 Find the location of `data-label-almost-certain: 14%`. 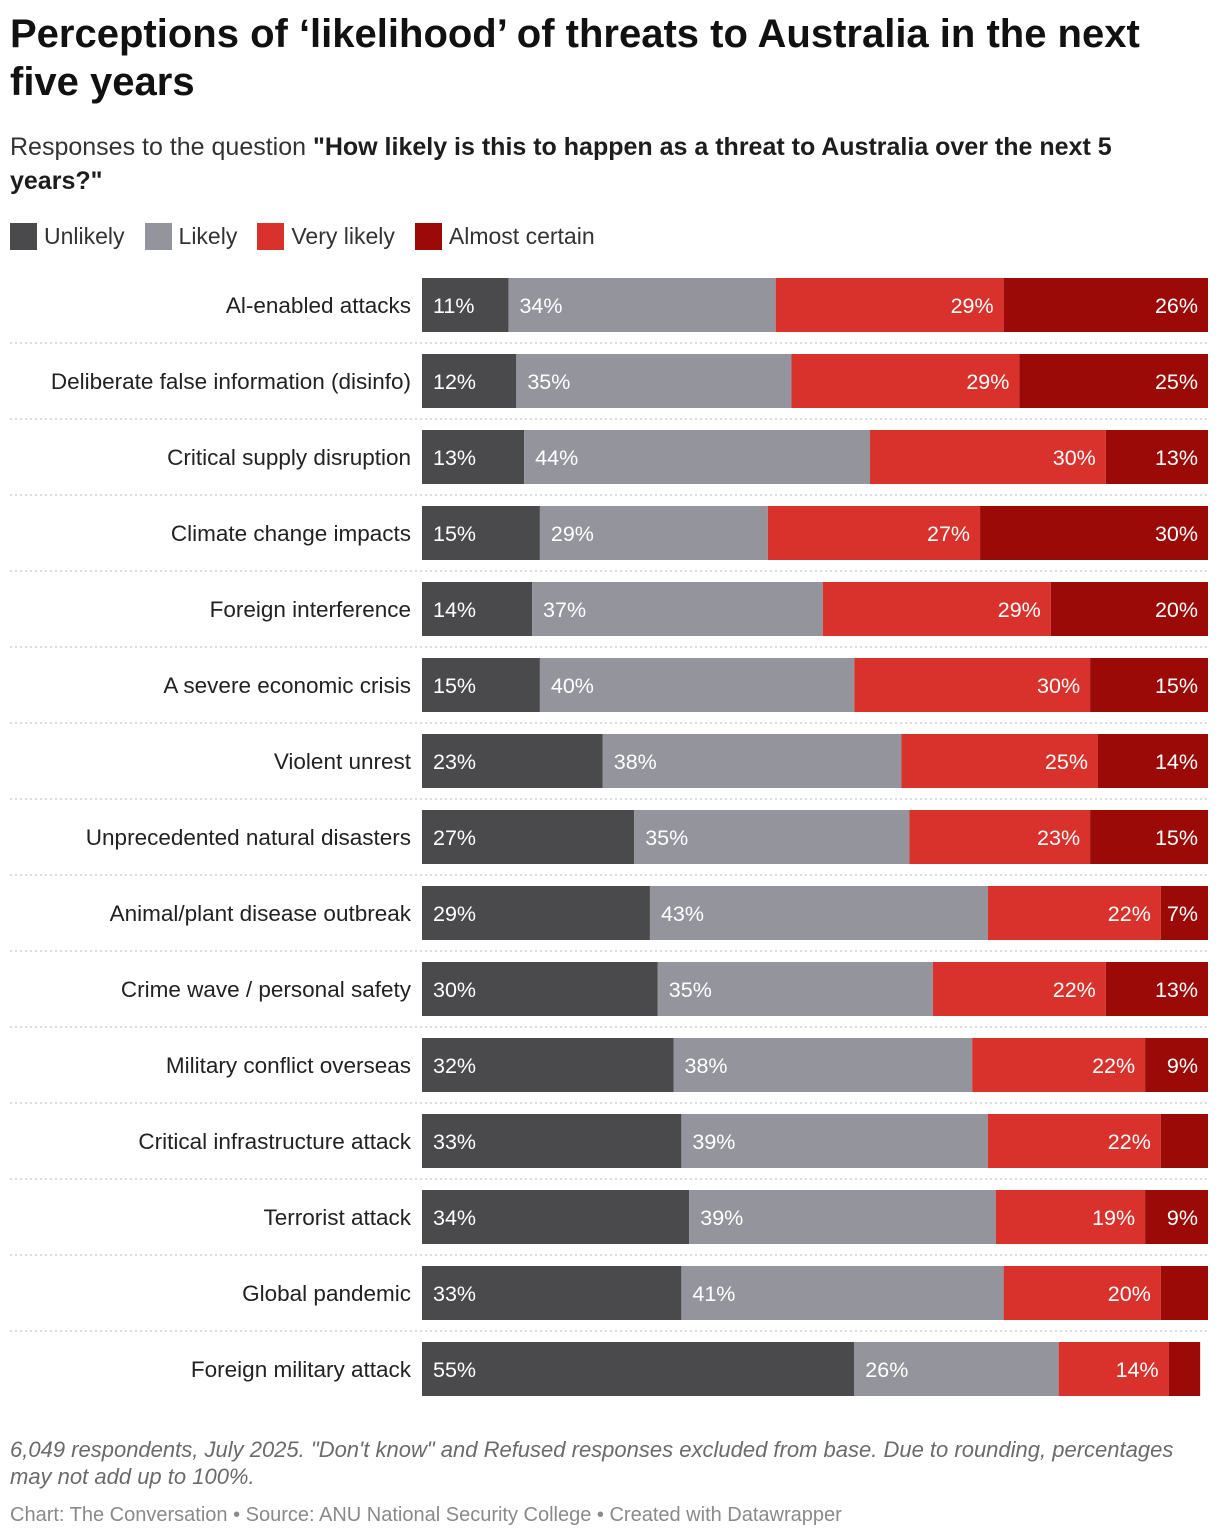

data-label-almost-certain: 14% is located at coordinates (1176, 762).